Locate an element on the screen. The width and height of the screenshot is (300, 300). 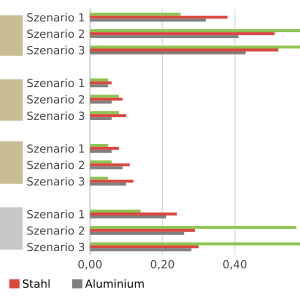
x-tick-label: 0,40 is located at coordinates (234, 265).